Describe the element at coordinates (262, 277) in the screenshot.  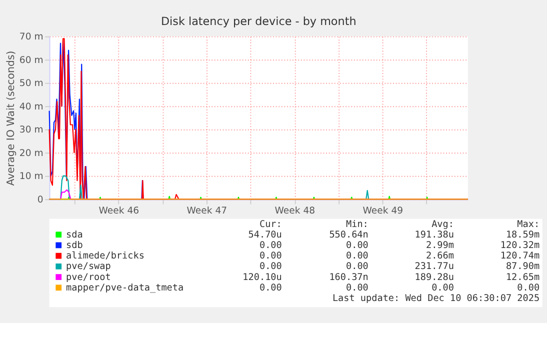
I see `text: 120.10u` at that location.